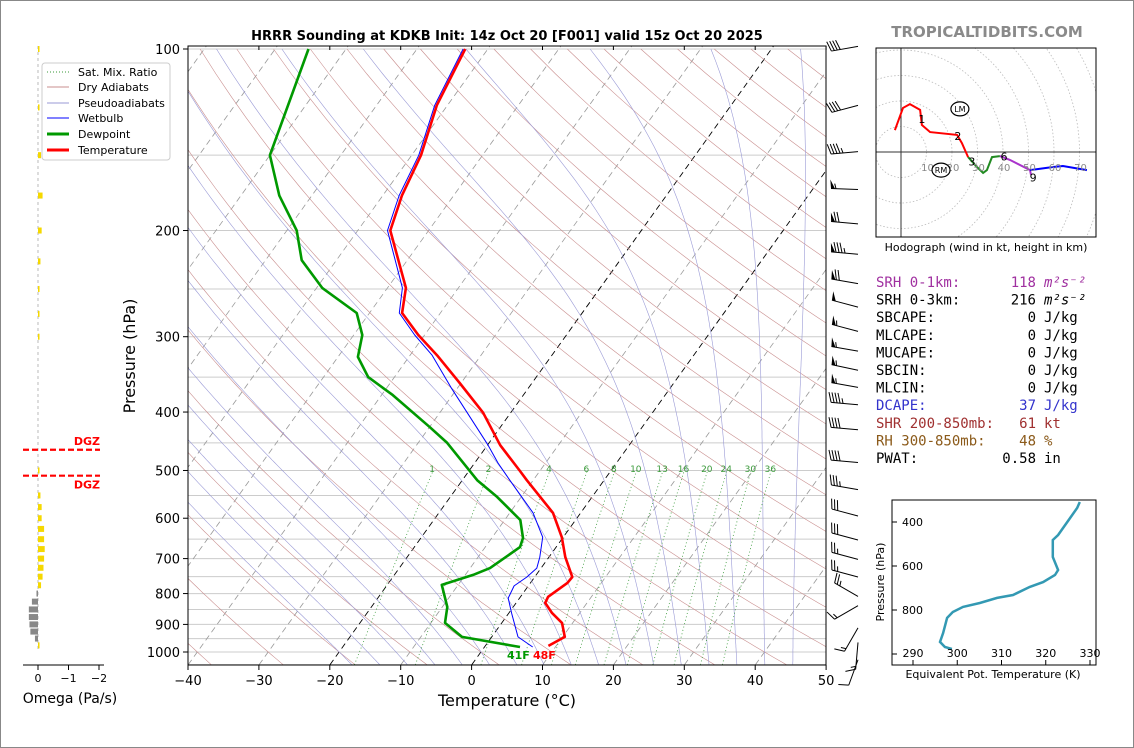 The height and width of the screenshot is (748, 1134). Describe the element at coordinates (167, 560) in the screenshot. I see `y-tick-label: 700` at that location.